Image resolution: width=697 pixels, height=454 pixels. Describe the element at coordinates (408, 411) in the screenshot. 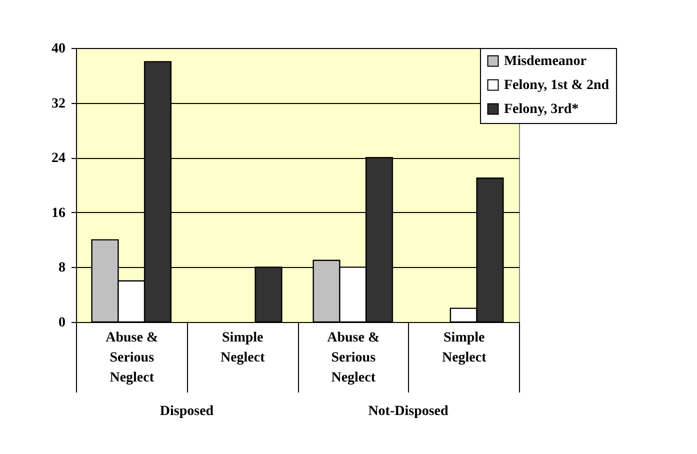

I see `text: Not-Disposed` at that location.